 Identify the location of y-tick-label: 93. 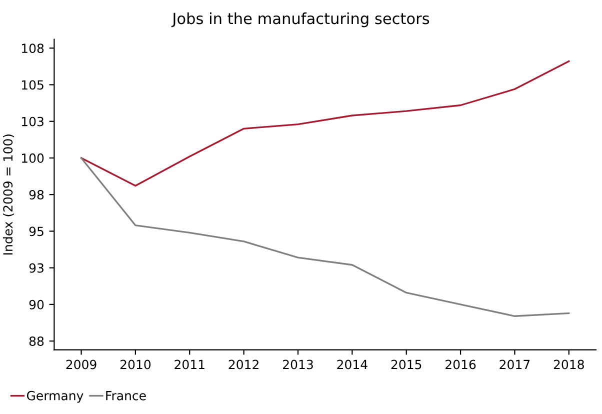
(36, 268).